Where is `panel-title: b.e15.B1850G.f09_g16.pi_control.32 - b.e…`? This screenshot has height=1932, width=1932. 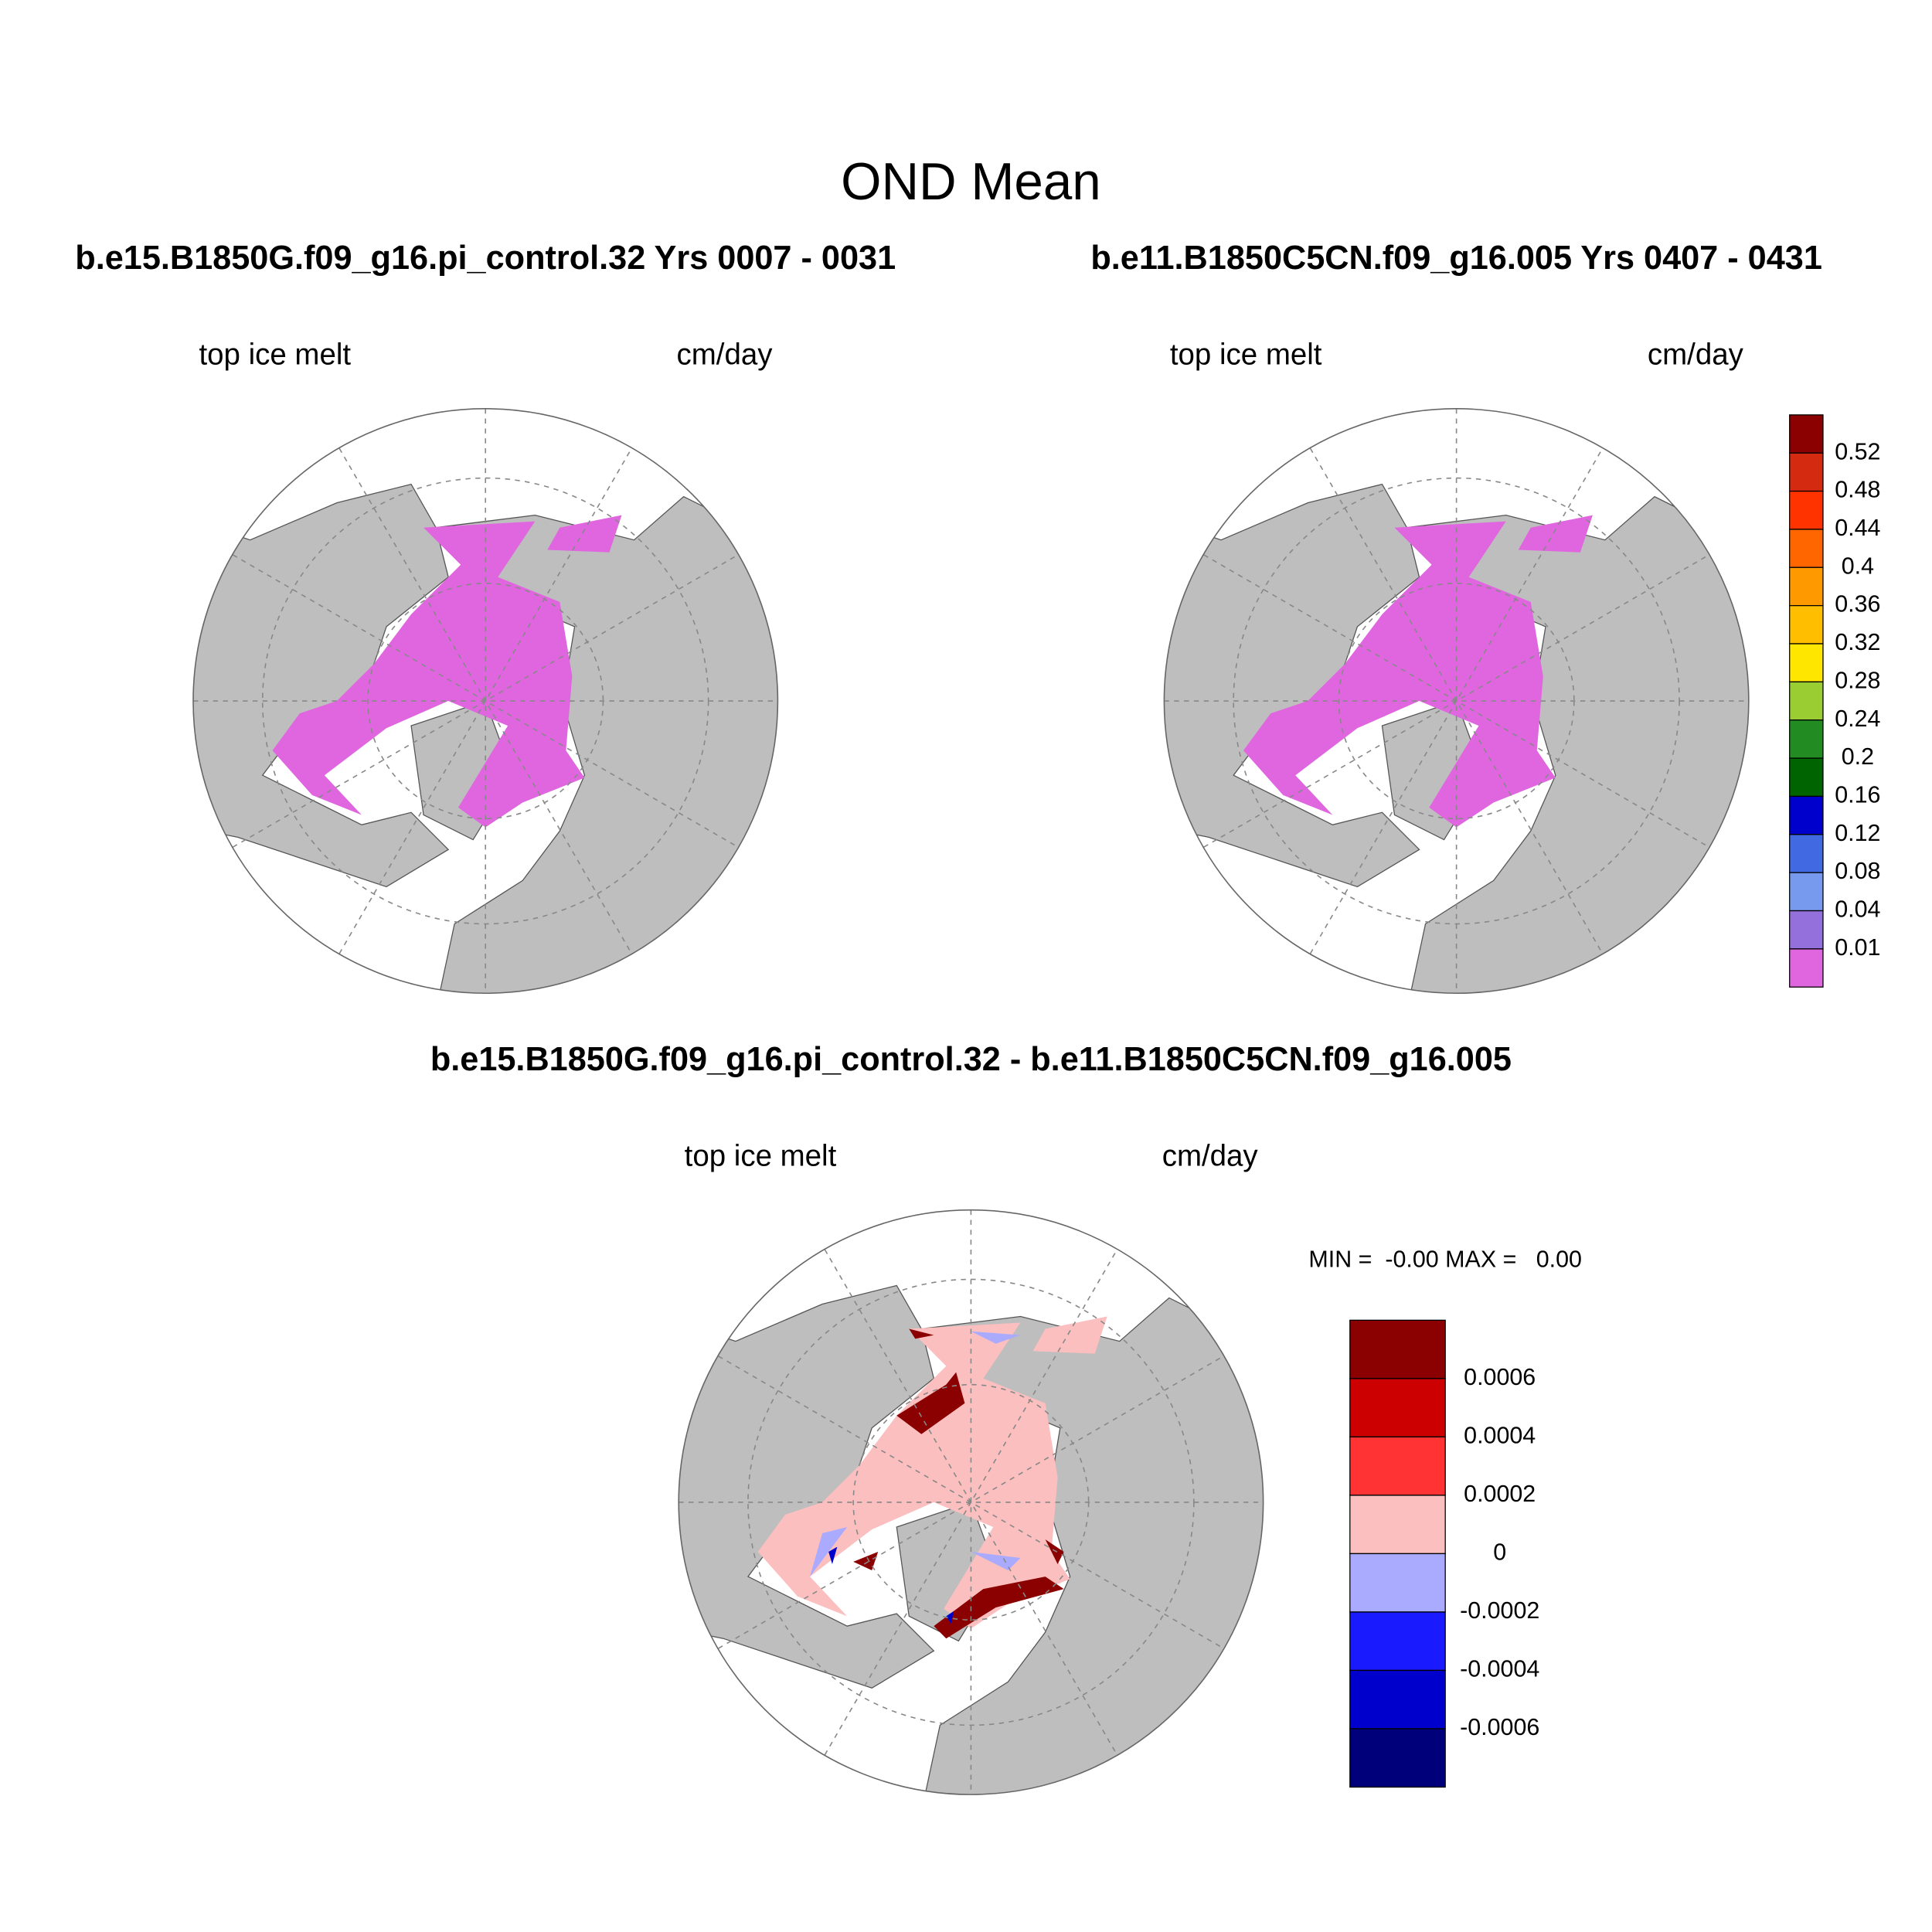
panel-title: b.e15.B1850G.f09_g16.pi_control.32 - b.e… is located at coordinates (971, 1059).